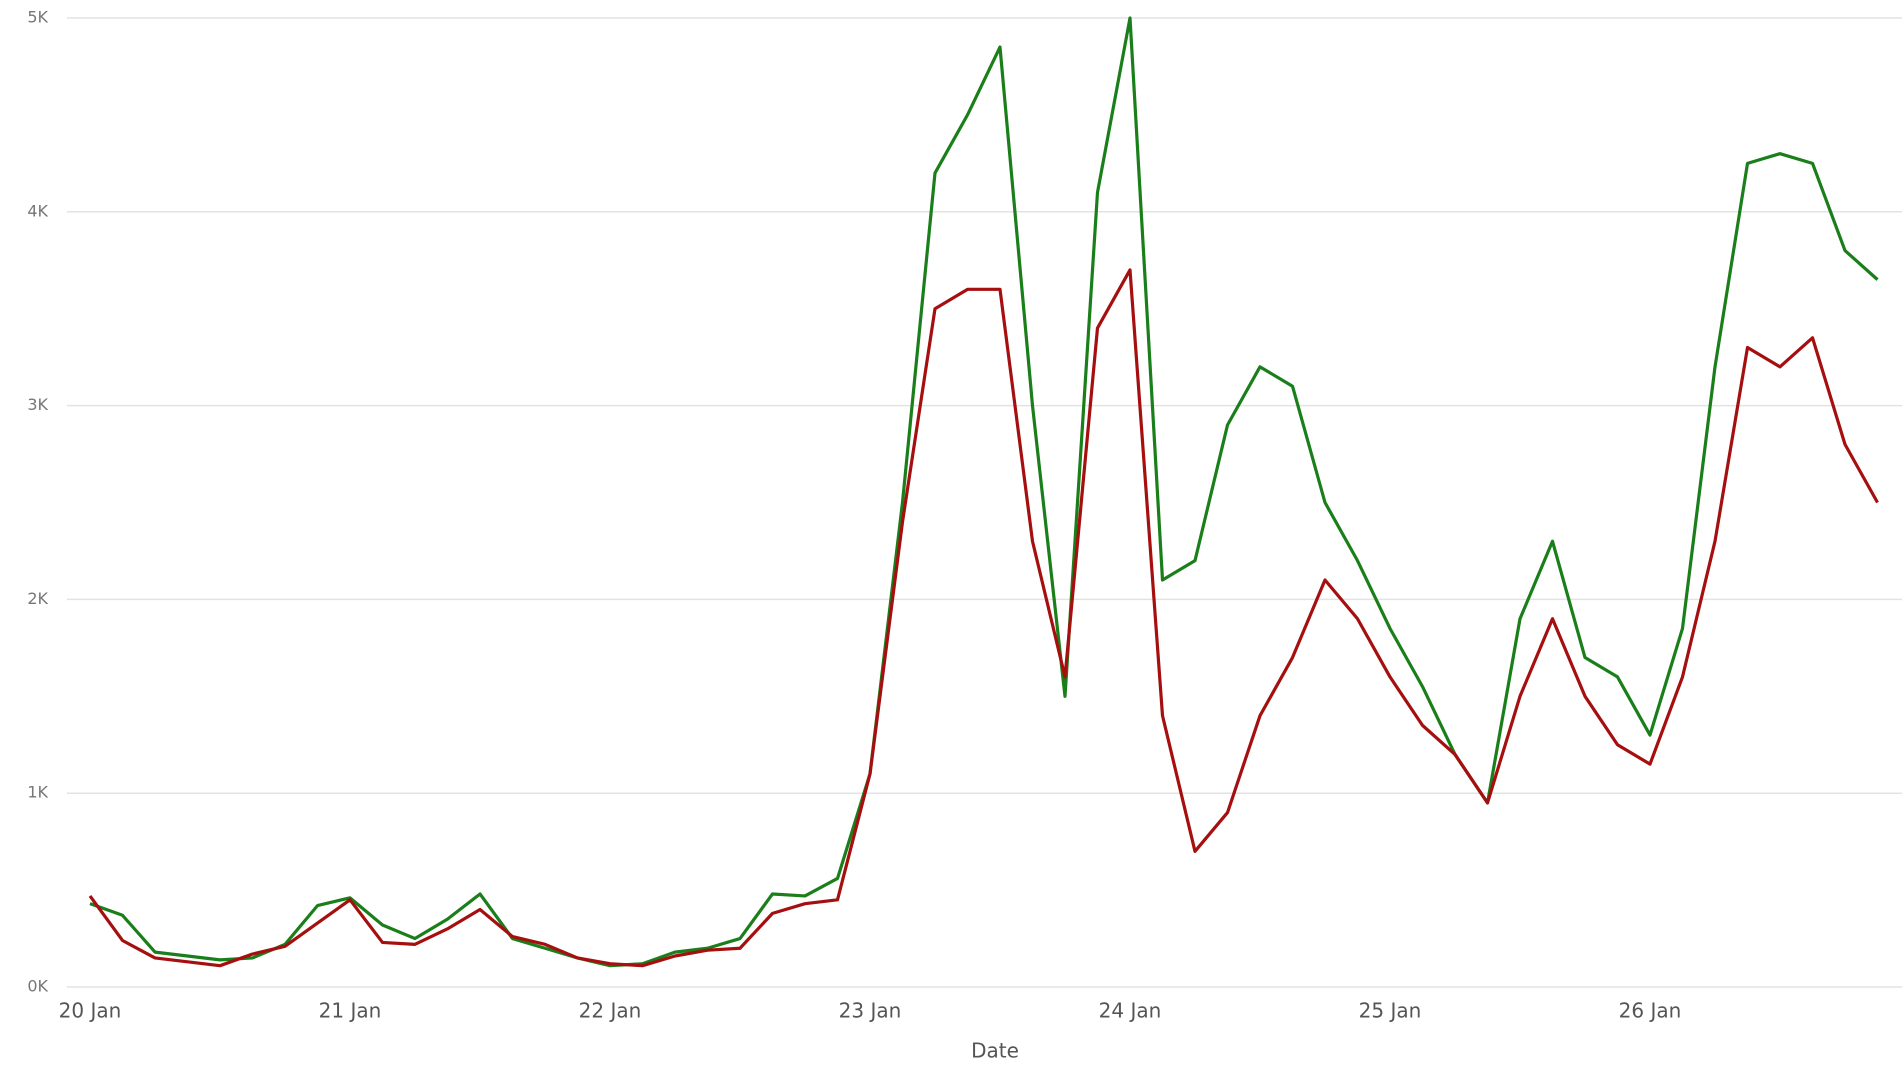 The width and height of the screenshot is (1902, 1071). Describe the element at coordinates (610, 1011) in the screenshot. I see `x-tick-label: 22 Jan` at that location.